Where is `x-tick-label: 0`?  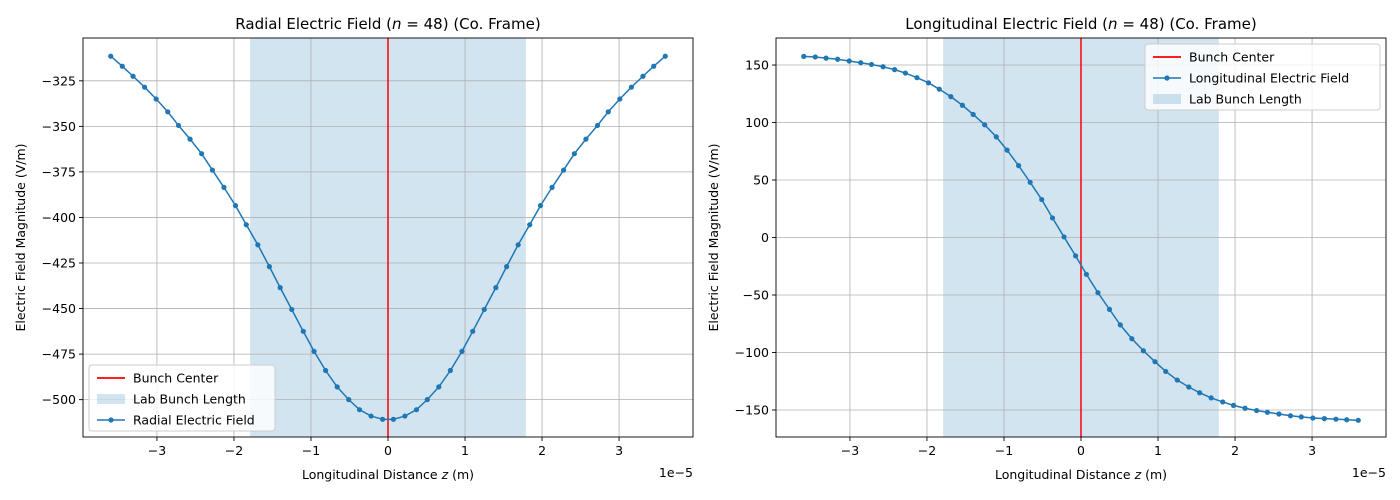
x-tick-label: 0 is located at coordinates (388, 450).